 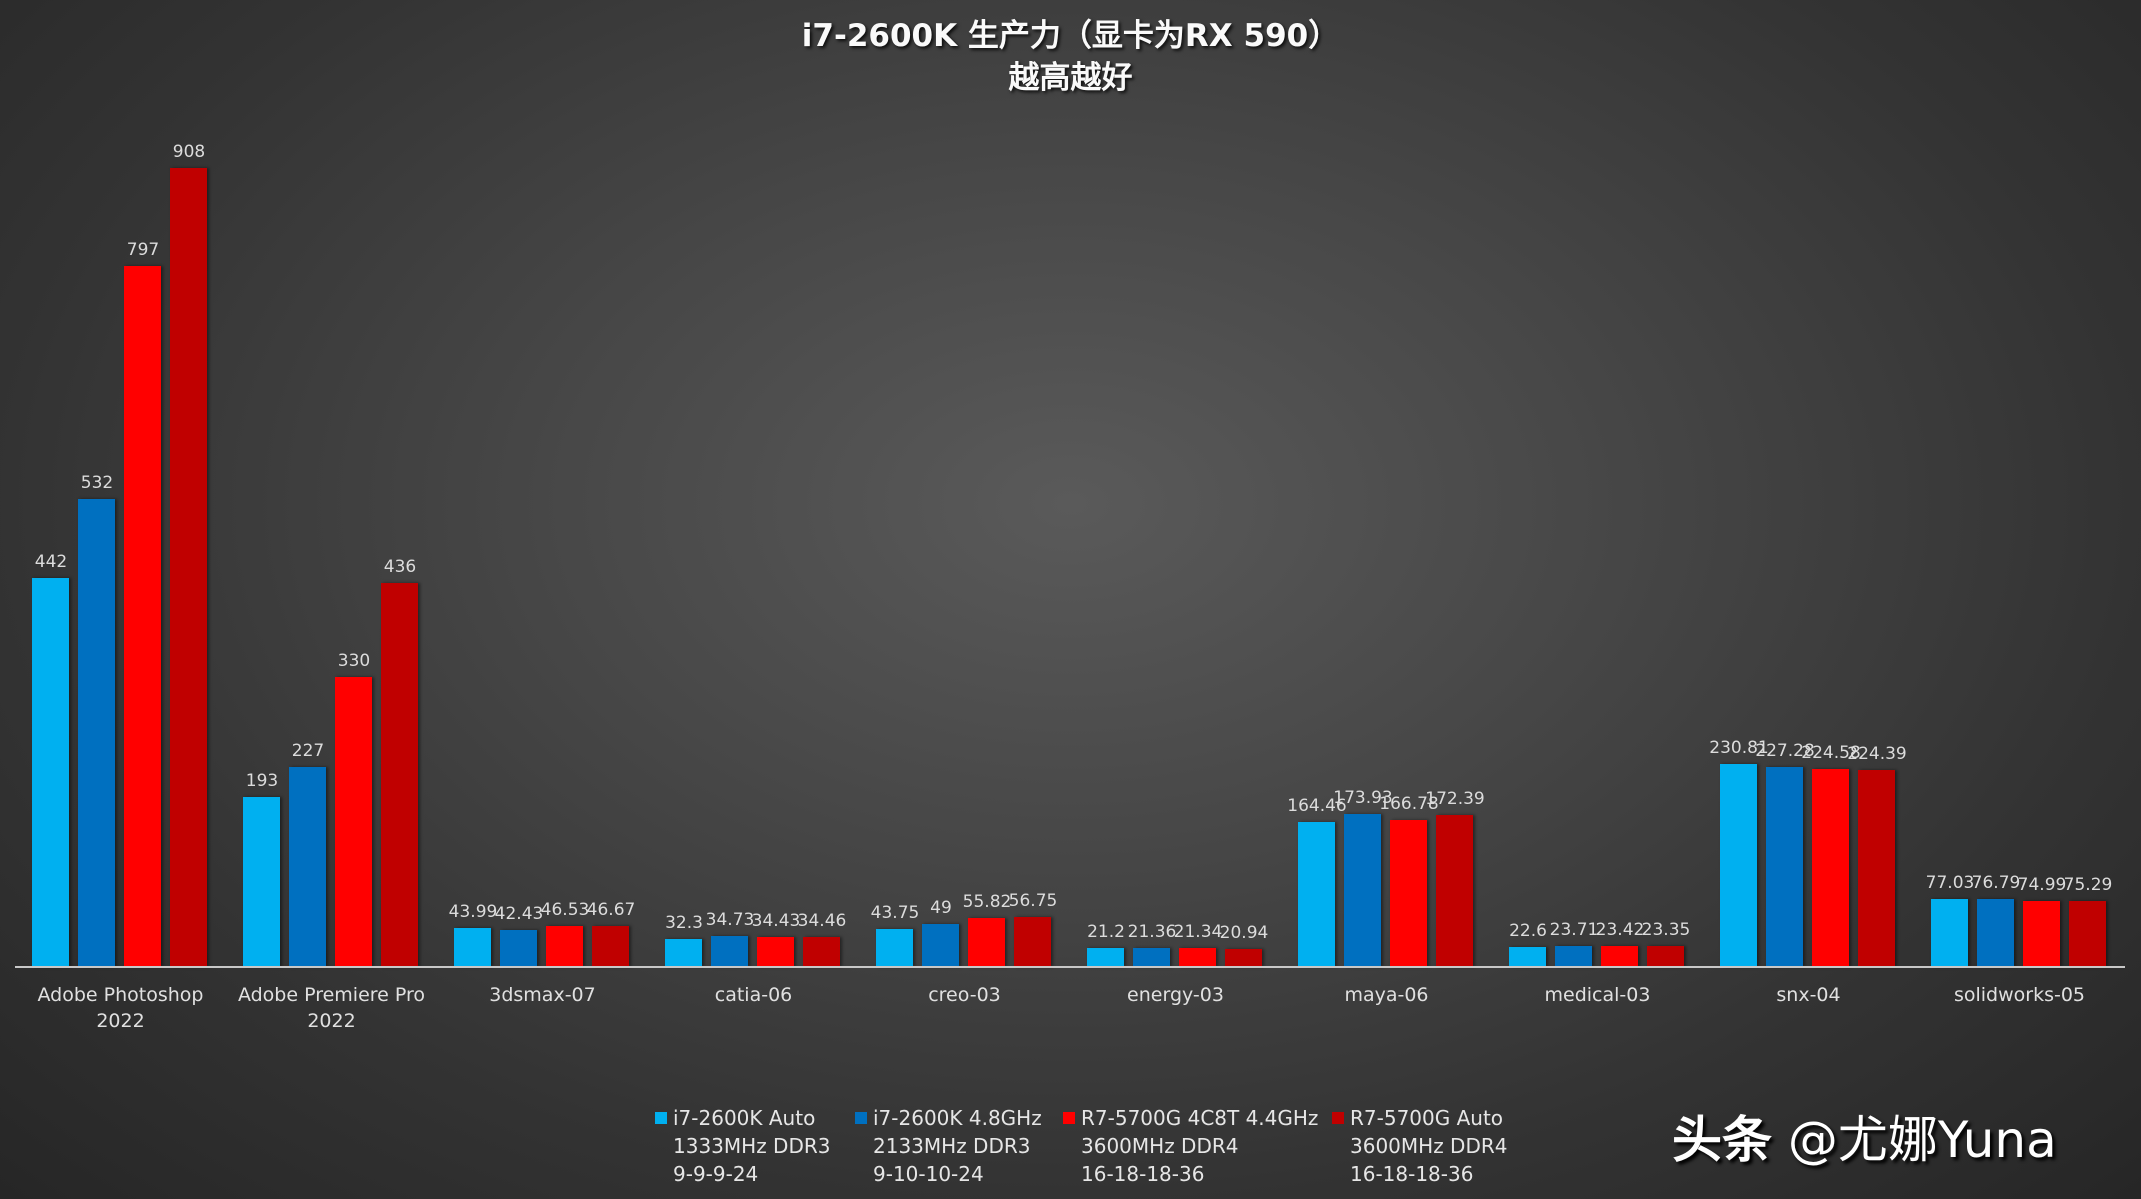 What do you see at coordinates (1033, 901) in the screenshot?
I see `data-label: 56.75` at bounding box center [1033, 901].